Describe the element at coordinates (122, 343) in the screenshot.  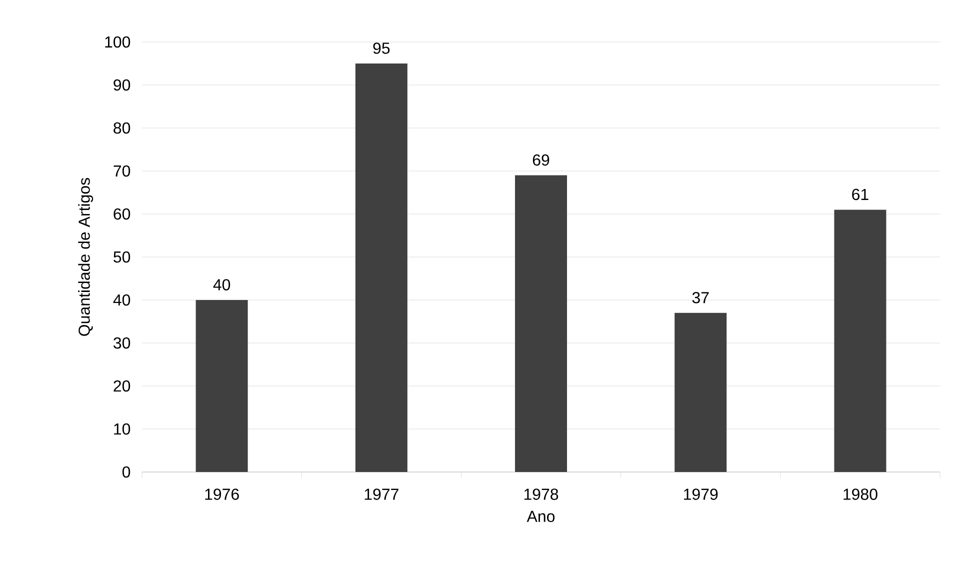
I see `y-tick-label: 30` at that location.